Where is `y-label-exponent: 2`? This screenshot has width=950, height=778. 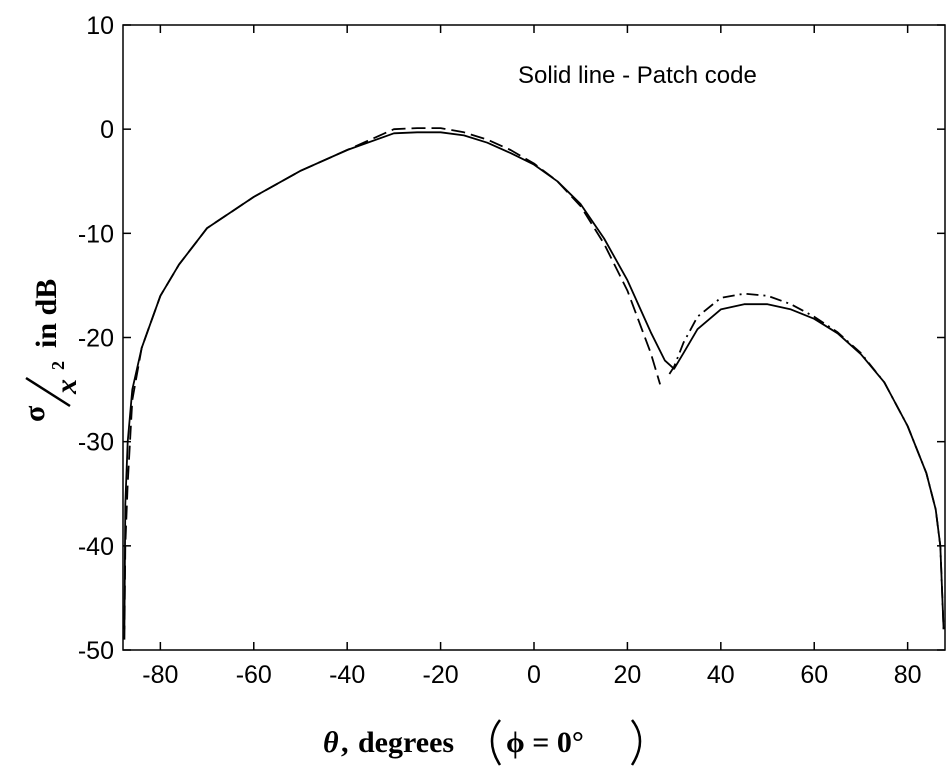 y-label-exponent: 2 is located at coordinates (58, 365).